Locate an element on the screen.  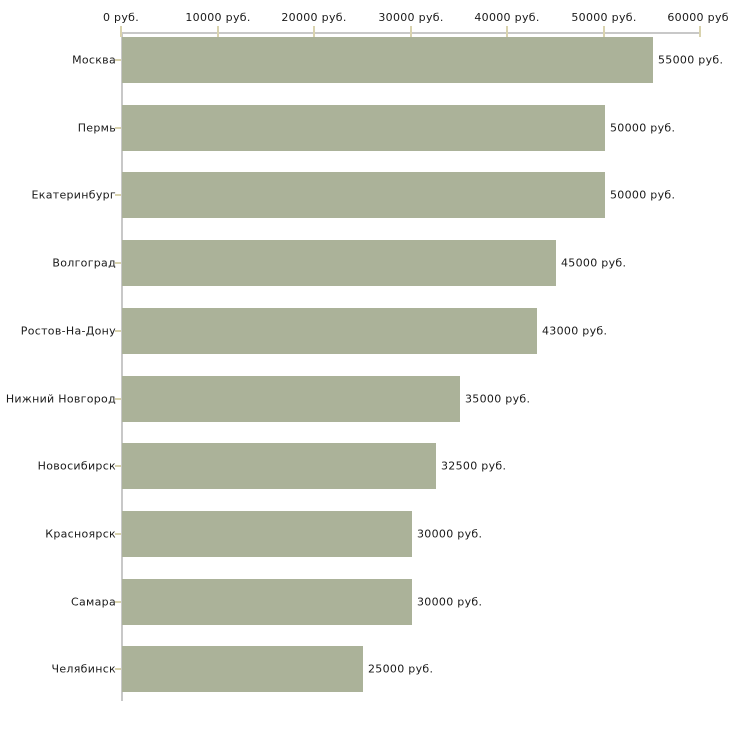
category-label: Челябинск is located at coordinates (83, 669).